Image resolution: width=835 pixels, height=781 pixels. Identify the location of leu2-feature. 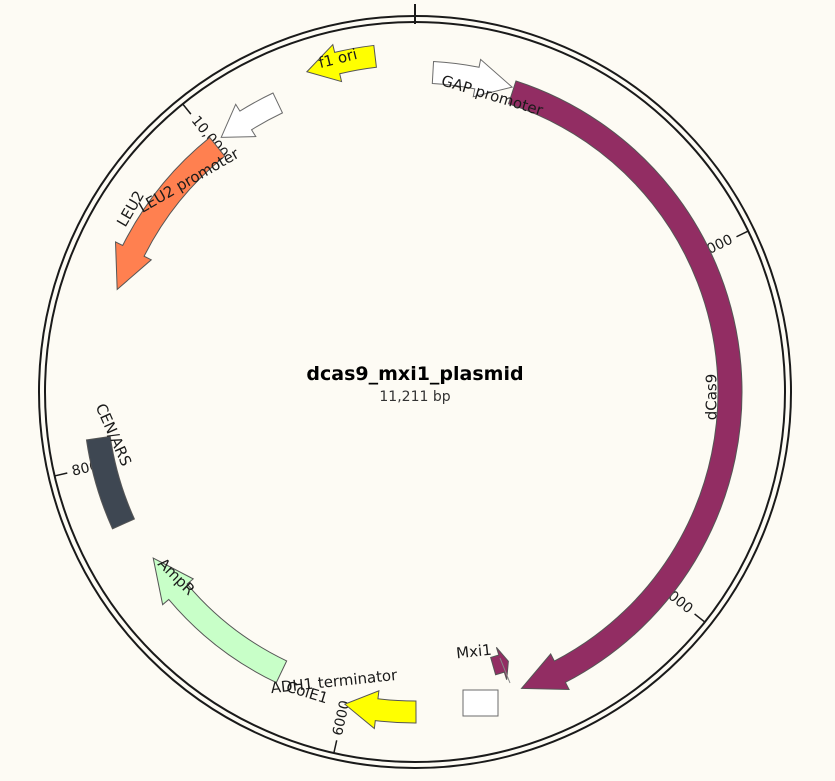
(170, 213).